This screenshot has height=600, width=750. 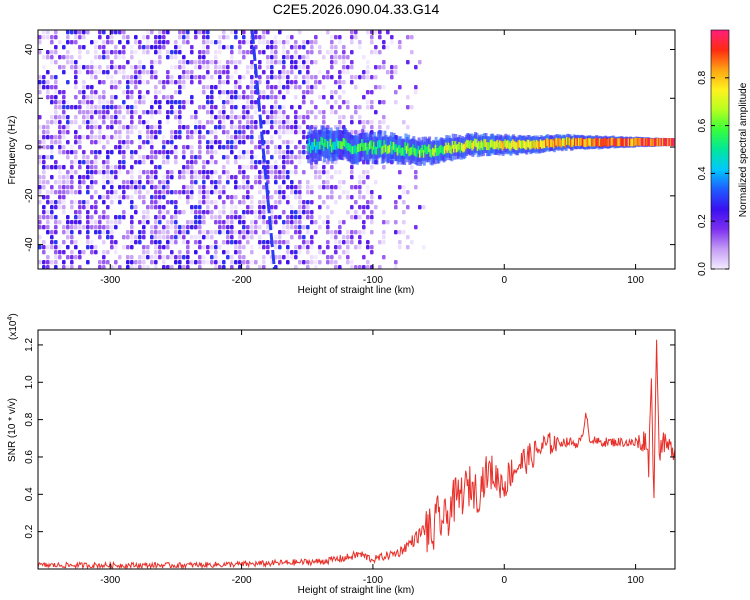 What do you see at coordinates (10, 319) in the screenshot?
I see `snr-scale-exponent: 4` at bounding box center [10, 319].